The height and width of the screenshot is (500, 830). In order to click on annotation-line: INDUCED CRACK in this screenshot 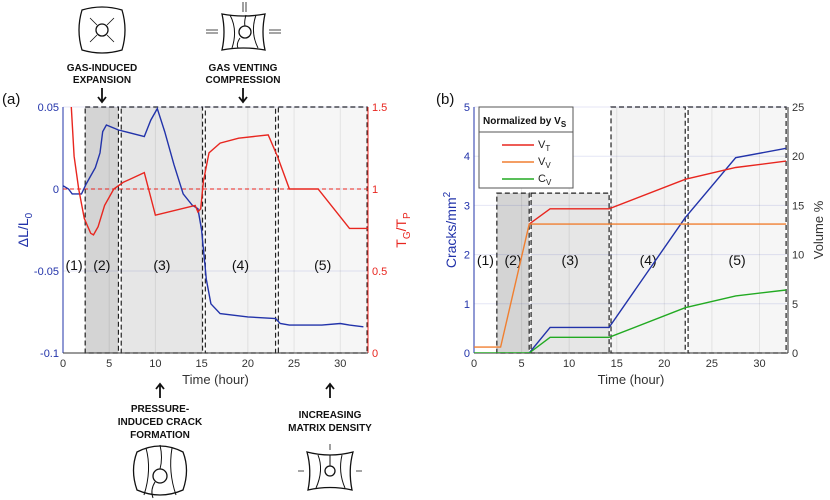, I will do `click(160, 422)`.